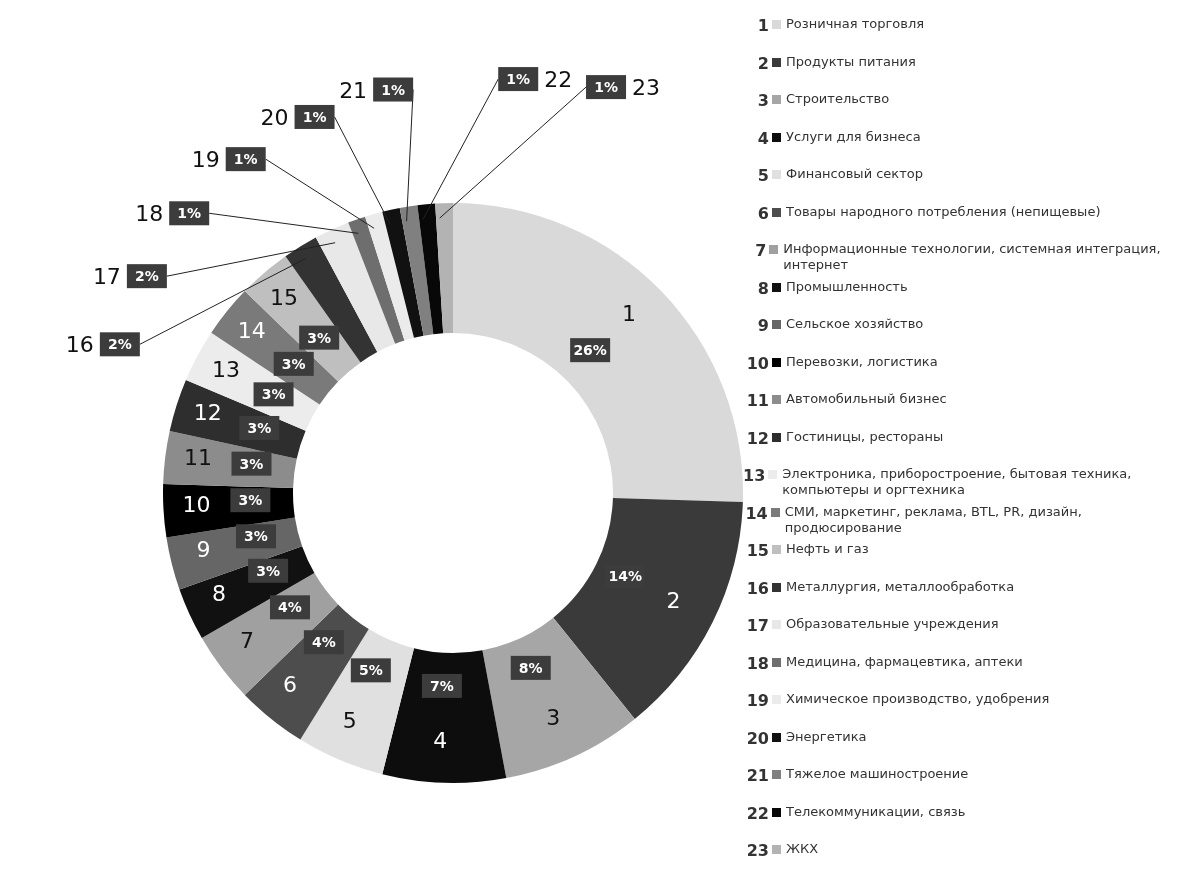 The height and width of the screenshot is (888, 1195). I want to click on legend-label: Металлургия, металлообработка, so click(900, 586).